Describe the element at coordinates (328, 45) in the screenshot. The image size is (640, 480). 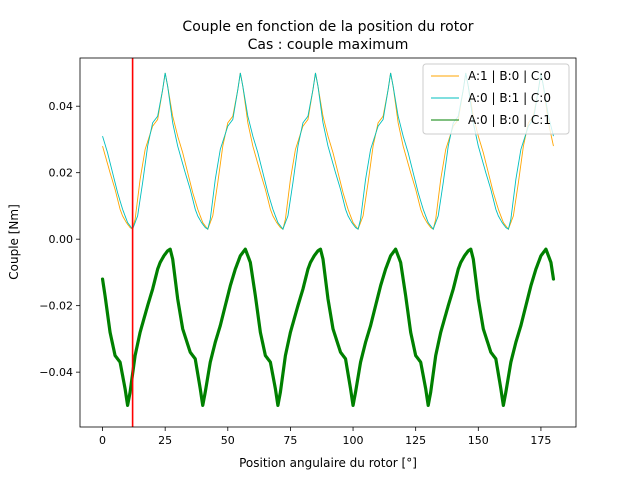
I see `chart-subtitle: Cas : couple maximum` at that location.